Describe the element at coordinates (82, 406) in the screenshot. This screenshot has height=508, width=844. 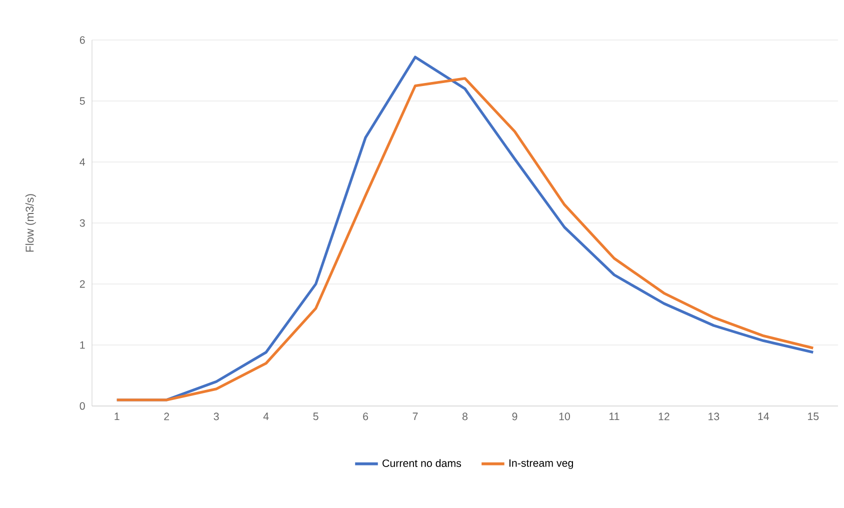
I see `y-tick-label: 0` at that location.